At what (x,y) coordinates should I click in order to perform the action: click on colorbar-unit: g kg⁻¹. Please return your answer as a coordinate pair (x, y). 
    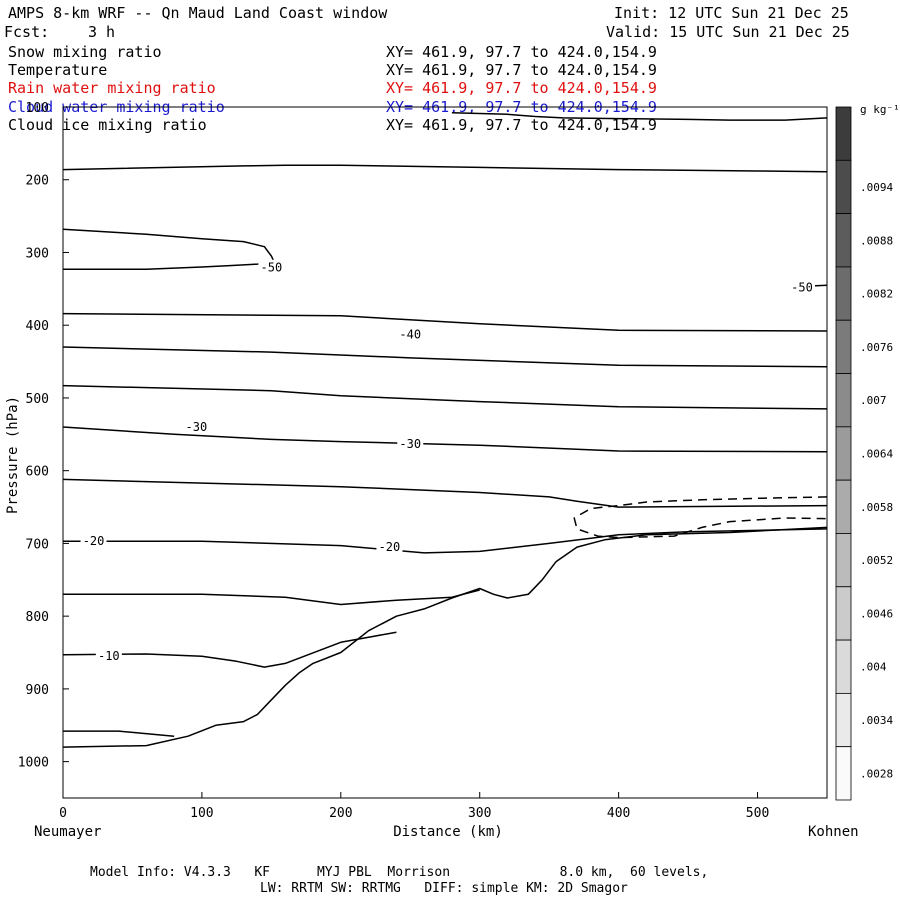
    Looking at the image, I should click on (880, 109).